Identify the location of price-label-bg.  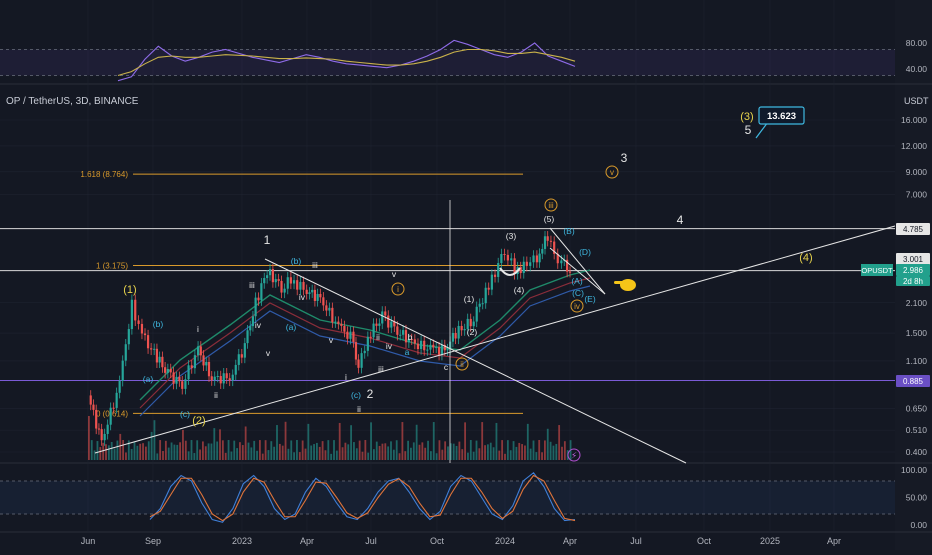
(913, 381).